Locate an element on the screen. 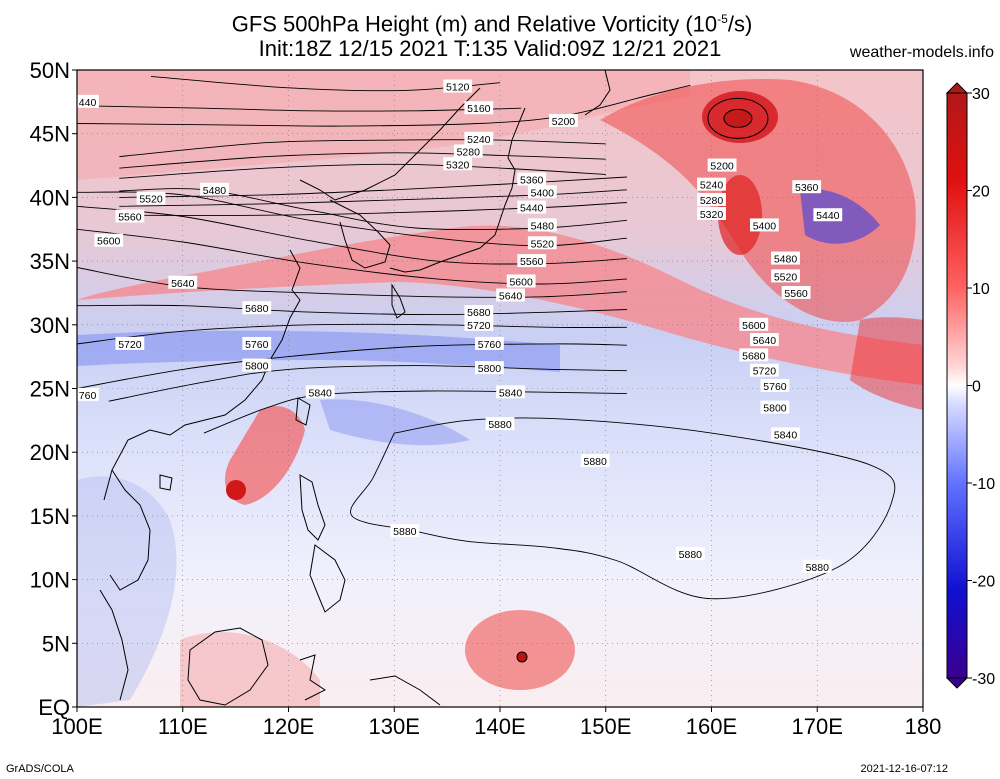 The width and height of the screenshot is (1000, 779). lat-tick-label: 15N is located at coordinates (50, 516).